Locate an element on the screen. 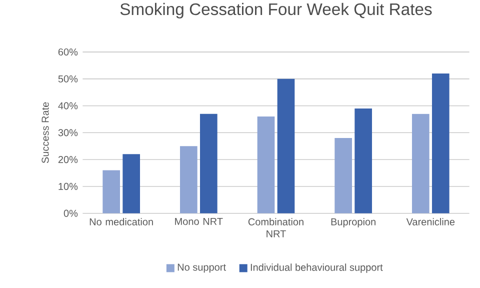 The width and height of the screenshot is (480, 288). y-tick-label: 60% is located at coordinates (68, 52).